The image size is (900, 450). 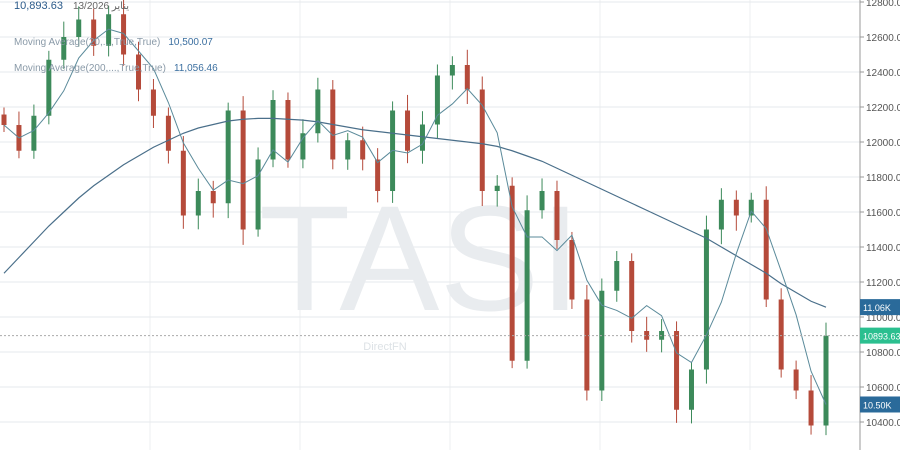 I want to click on y-tick-label: 10600.00, so click(x=883, y=388).